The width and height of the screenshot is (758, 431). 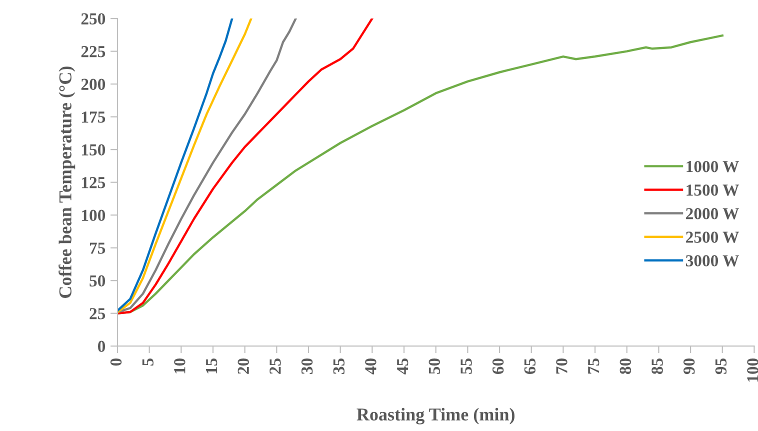 I want to click on x-tick-label: 65, so click(x=530, y=366).